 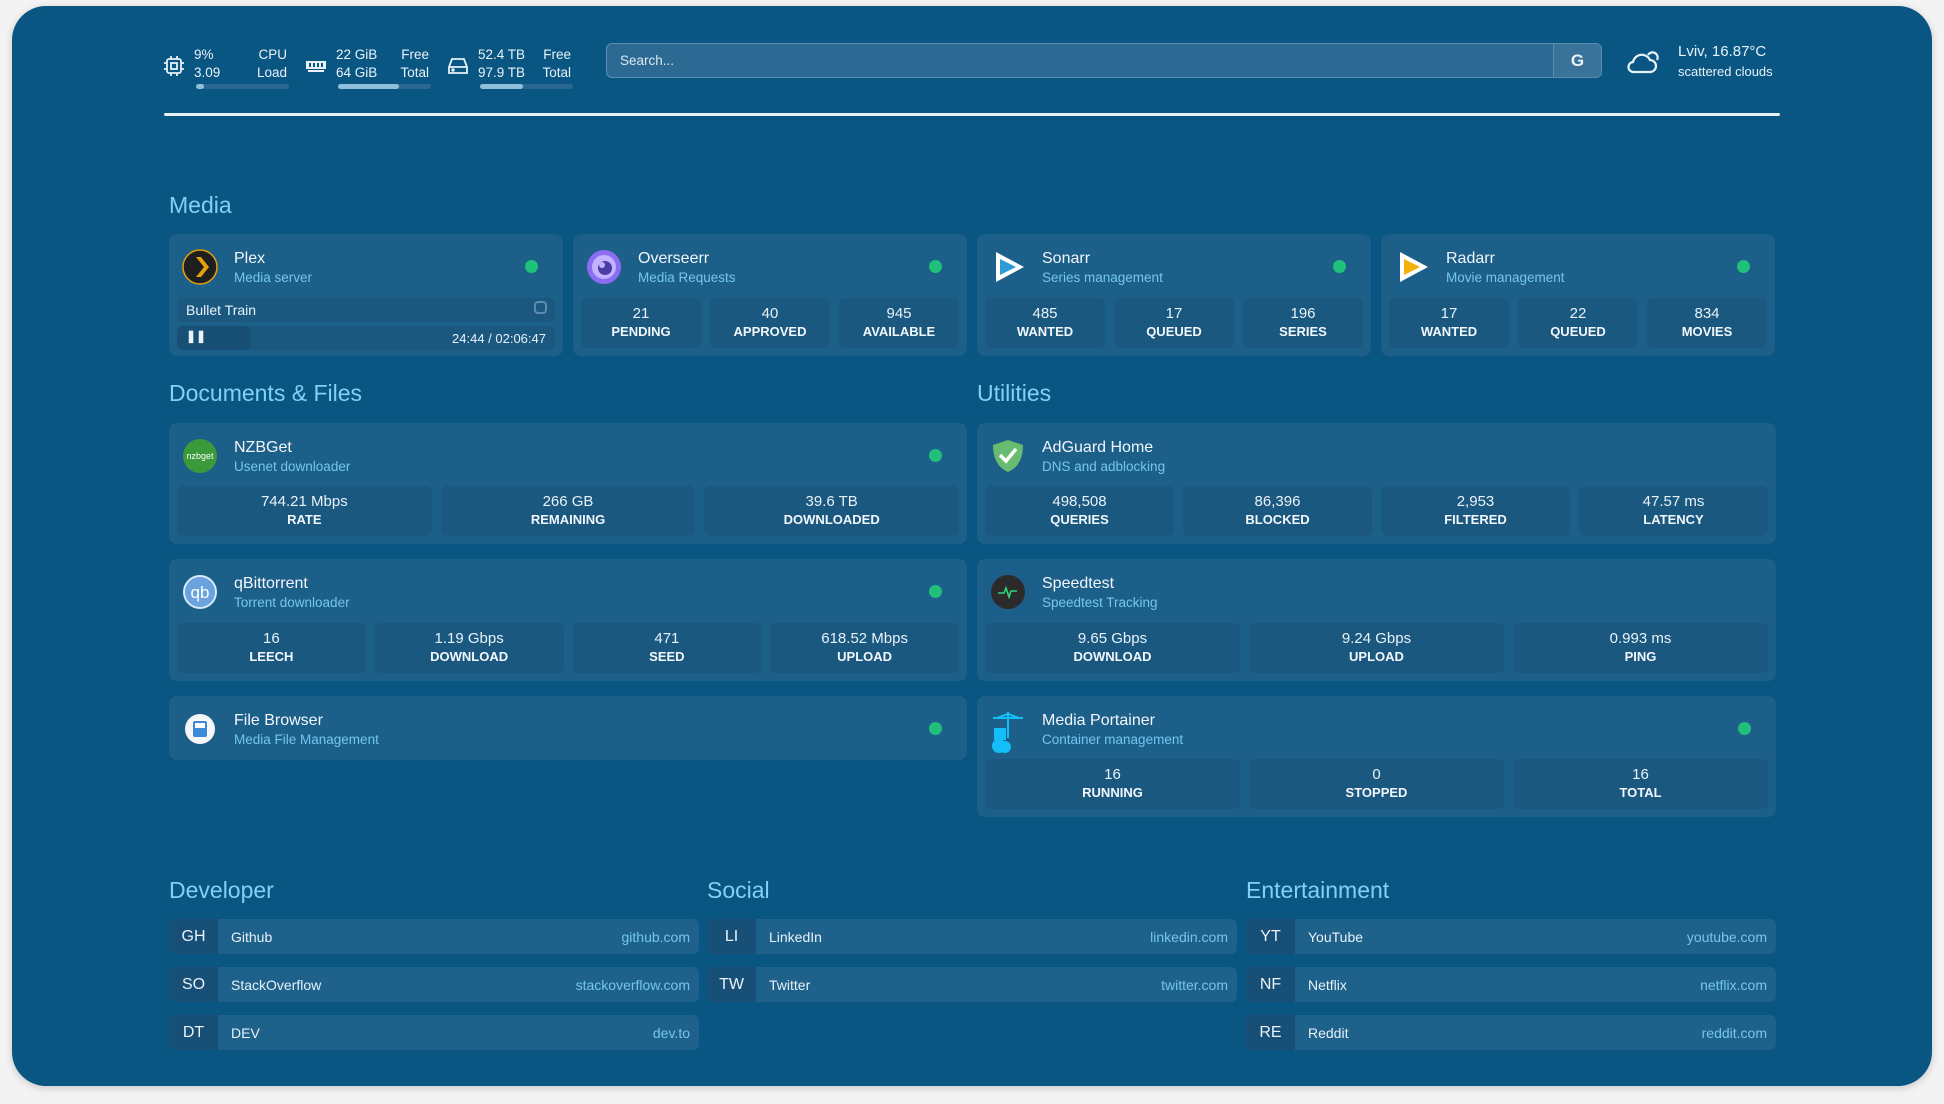 I want to click on bookmark-abbr: NF, so click(x=1270, y=984).